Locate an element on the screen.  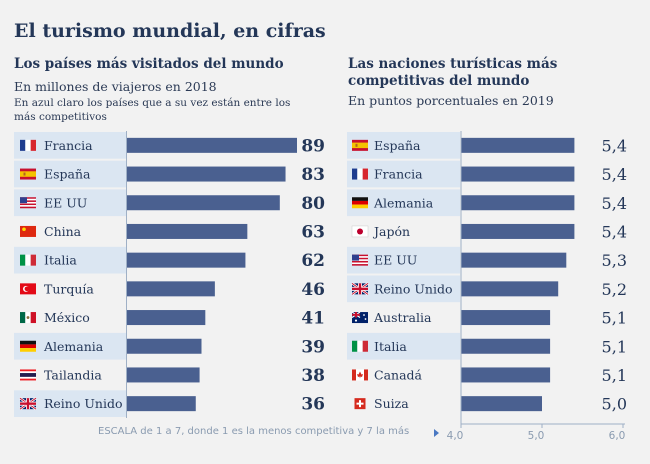
value-label: 5,0 is located at coordinates (614, 404).